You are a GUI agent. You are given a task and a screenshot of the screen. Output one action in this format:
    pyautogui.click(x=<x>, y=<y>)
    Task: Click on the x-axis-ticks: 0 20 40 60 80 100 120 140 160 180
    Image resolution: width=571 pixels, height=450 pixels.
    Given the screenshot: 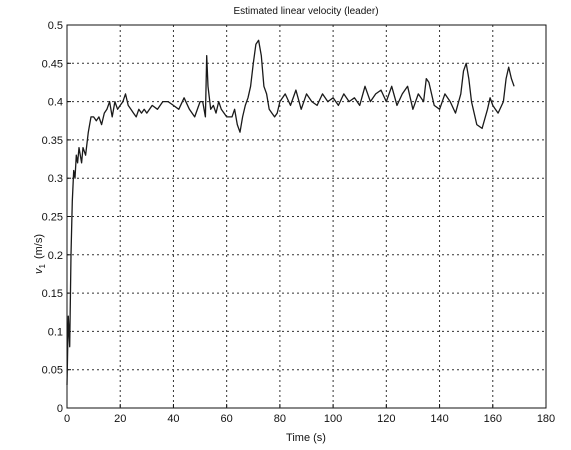 What is the action you would take?
    pyautogui.click(x=309, y=414)
    